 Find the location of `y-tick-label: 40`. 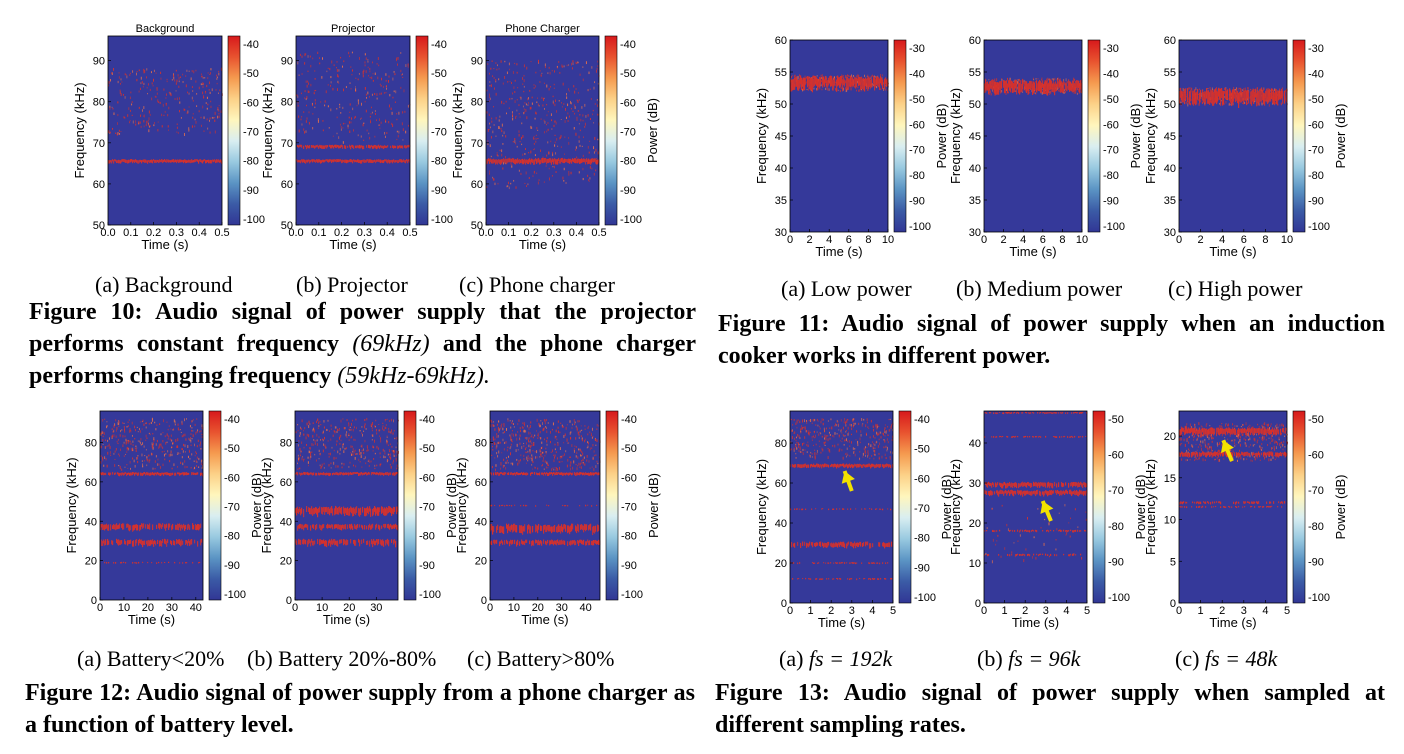

y-tick-label: 40 is located at coordinates (481, 522).